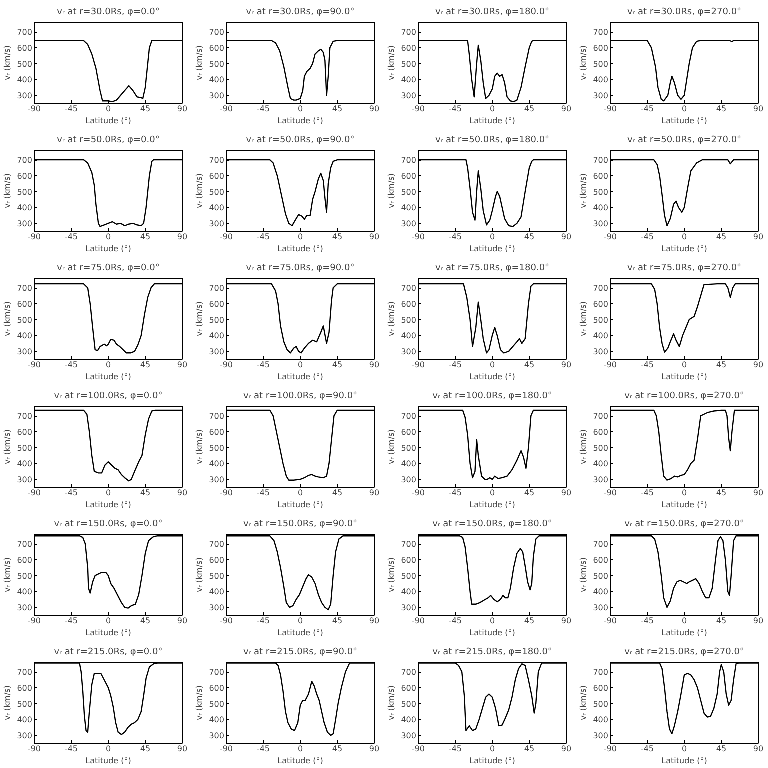 The height and width of the screenshot is (768, 768). Describe the element at coordinates (492, 269) in the screenshot. I see `chart-title: vᵣ at r=75.0Rs, φ=180.0°` at that location.